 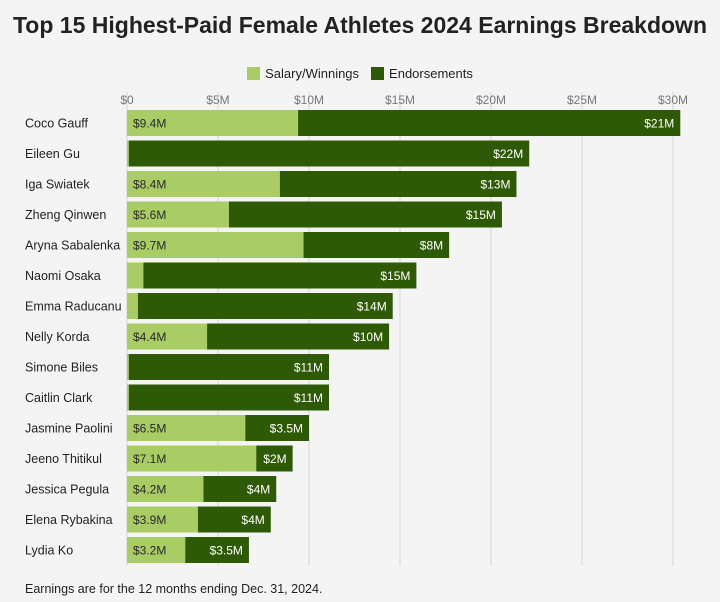 I want to click on legend-item-endorsements: Endorsements, so click(x=422, y=73).